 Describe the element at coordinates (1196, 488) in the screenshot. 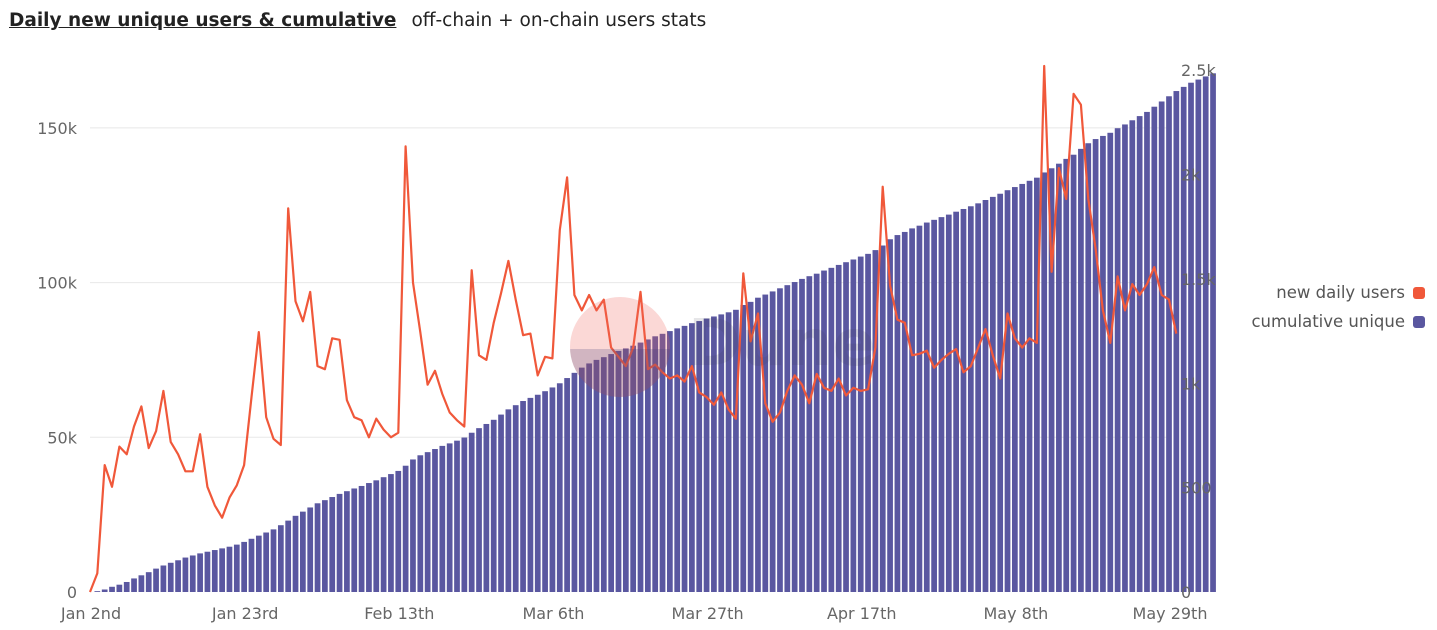

I see `y-right-tick-label: 500` at that location.